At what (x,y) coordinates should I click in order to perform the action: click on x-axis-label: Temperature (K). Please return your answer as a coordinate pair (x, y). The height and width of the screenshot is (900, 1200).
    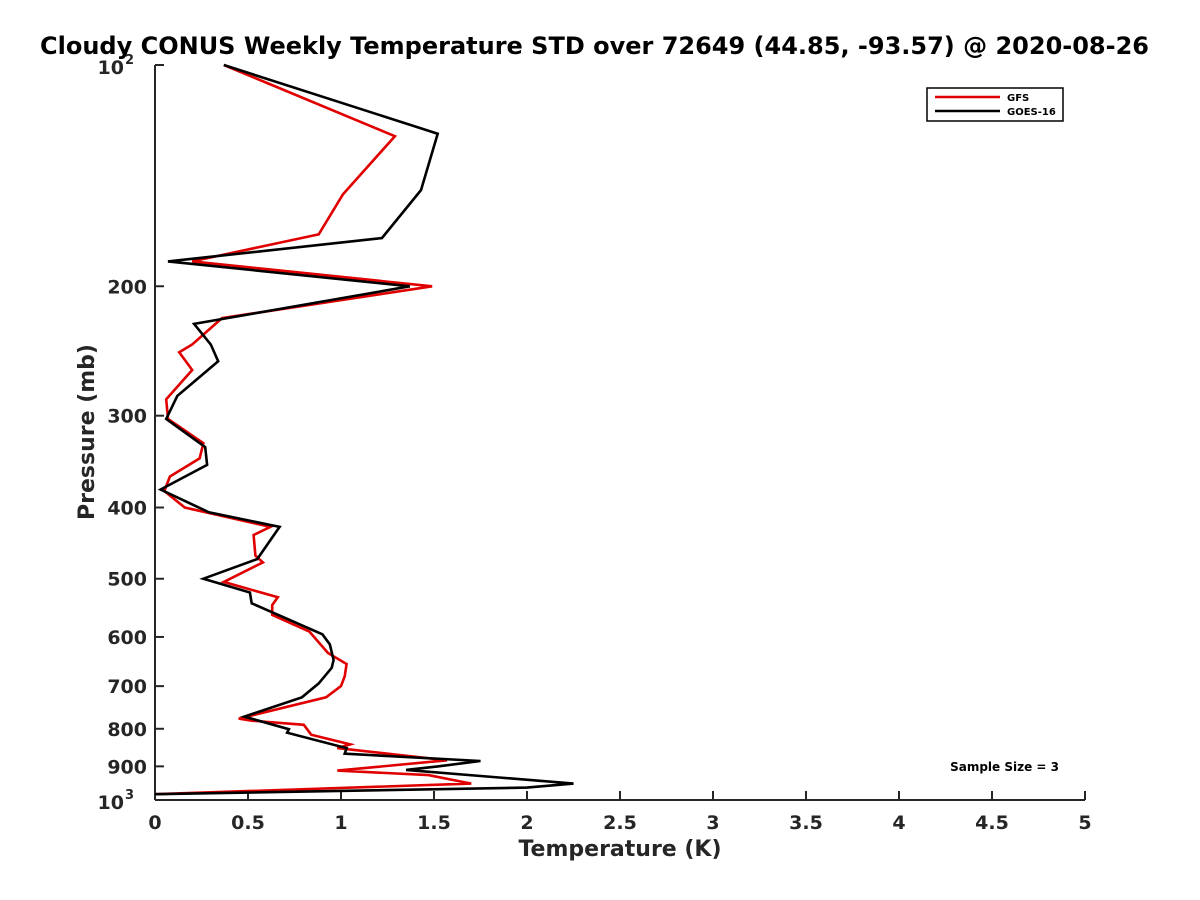
    Looking at the image, I should click on (619, 849).